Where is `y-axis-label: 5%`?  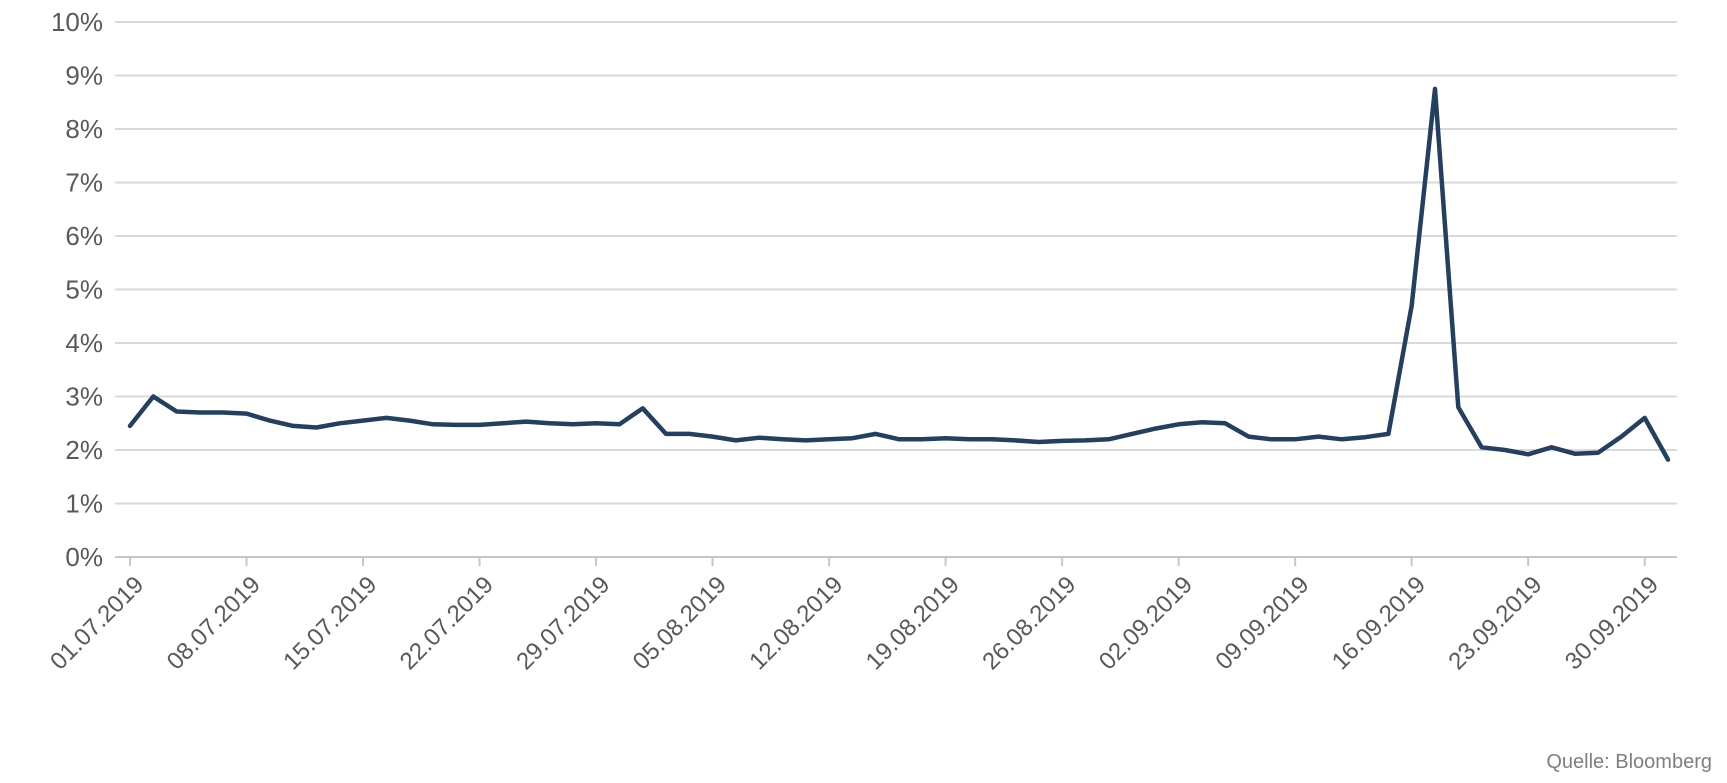
y-axis-label: 5% is located at coordinates (84, 290).